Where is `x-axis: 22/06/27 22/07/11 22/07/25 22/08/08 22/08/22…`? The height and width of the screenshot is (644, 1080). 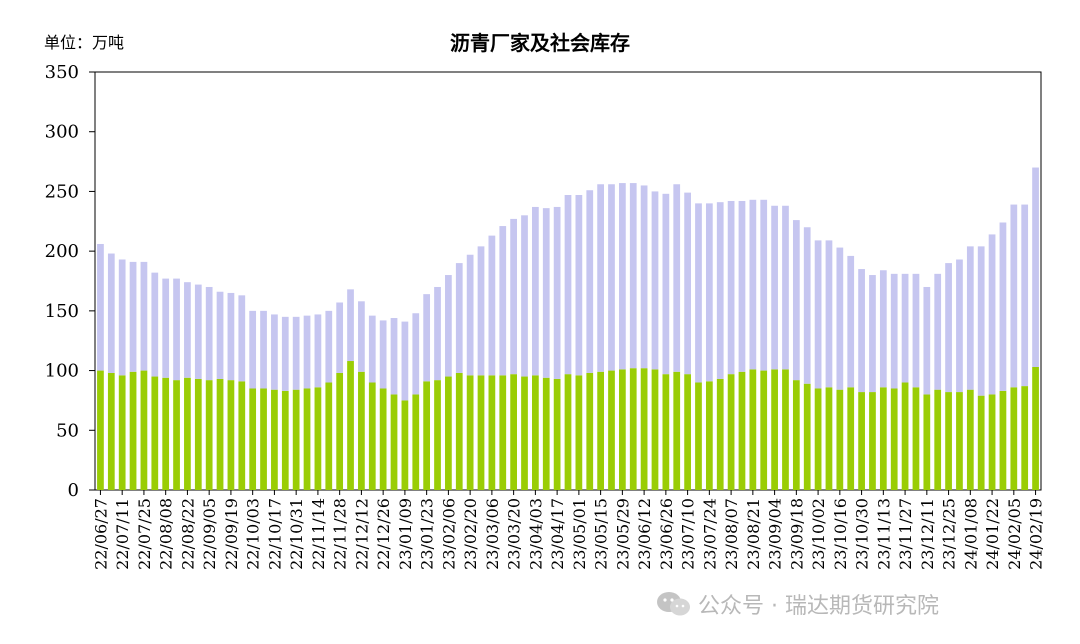
x-axis: 22/06/27 22/07/11 22/07/25 22/08/08 22/08/22… is located at coordinates (568, 530).